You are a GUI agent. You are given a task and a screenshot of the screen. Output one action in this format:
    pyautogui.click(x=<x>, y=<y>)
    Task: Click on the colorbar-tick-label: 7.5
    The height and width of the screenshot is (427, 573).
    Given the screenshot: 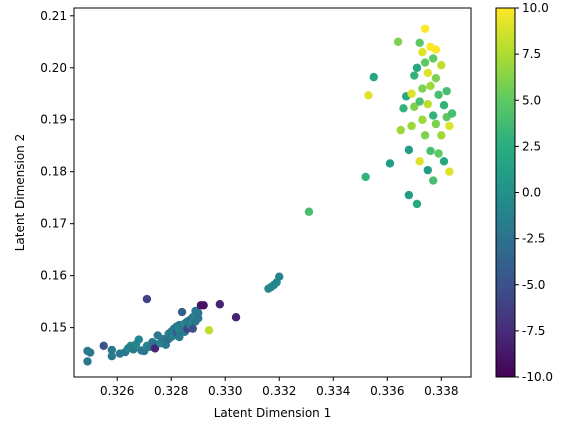 What is the action you would take?
    pyautogui.click(x=531, y=54)
    